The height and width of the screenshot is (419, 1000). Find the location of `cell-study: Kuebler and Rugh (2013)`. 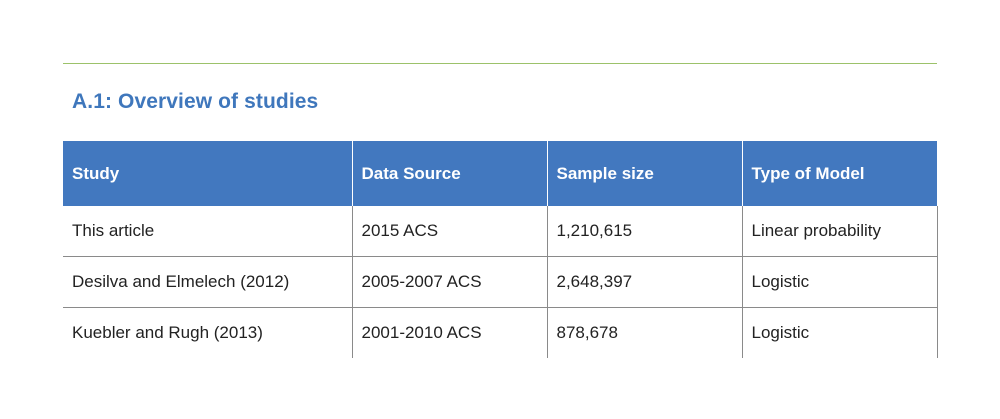

cell-study: Kuebler and Rugh (2013) is located at coordinates (207, 332).